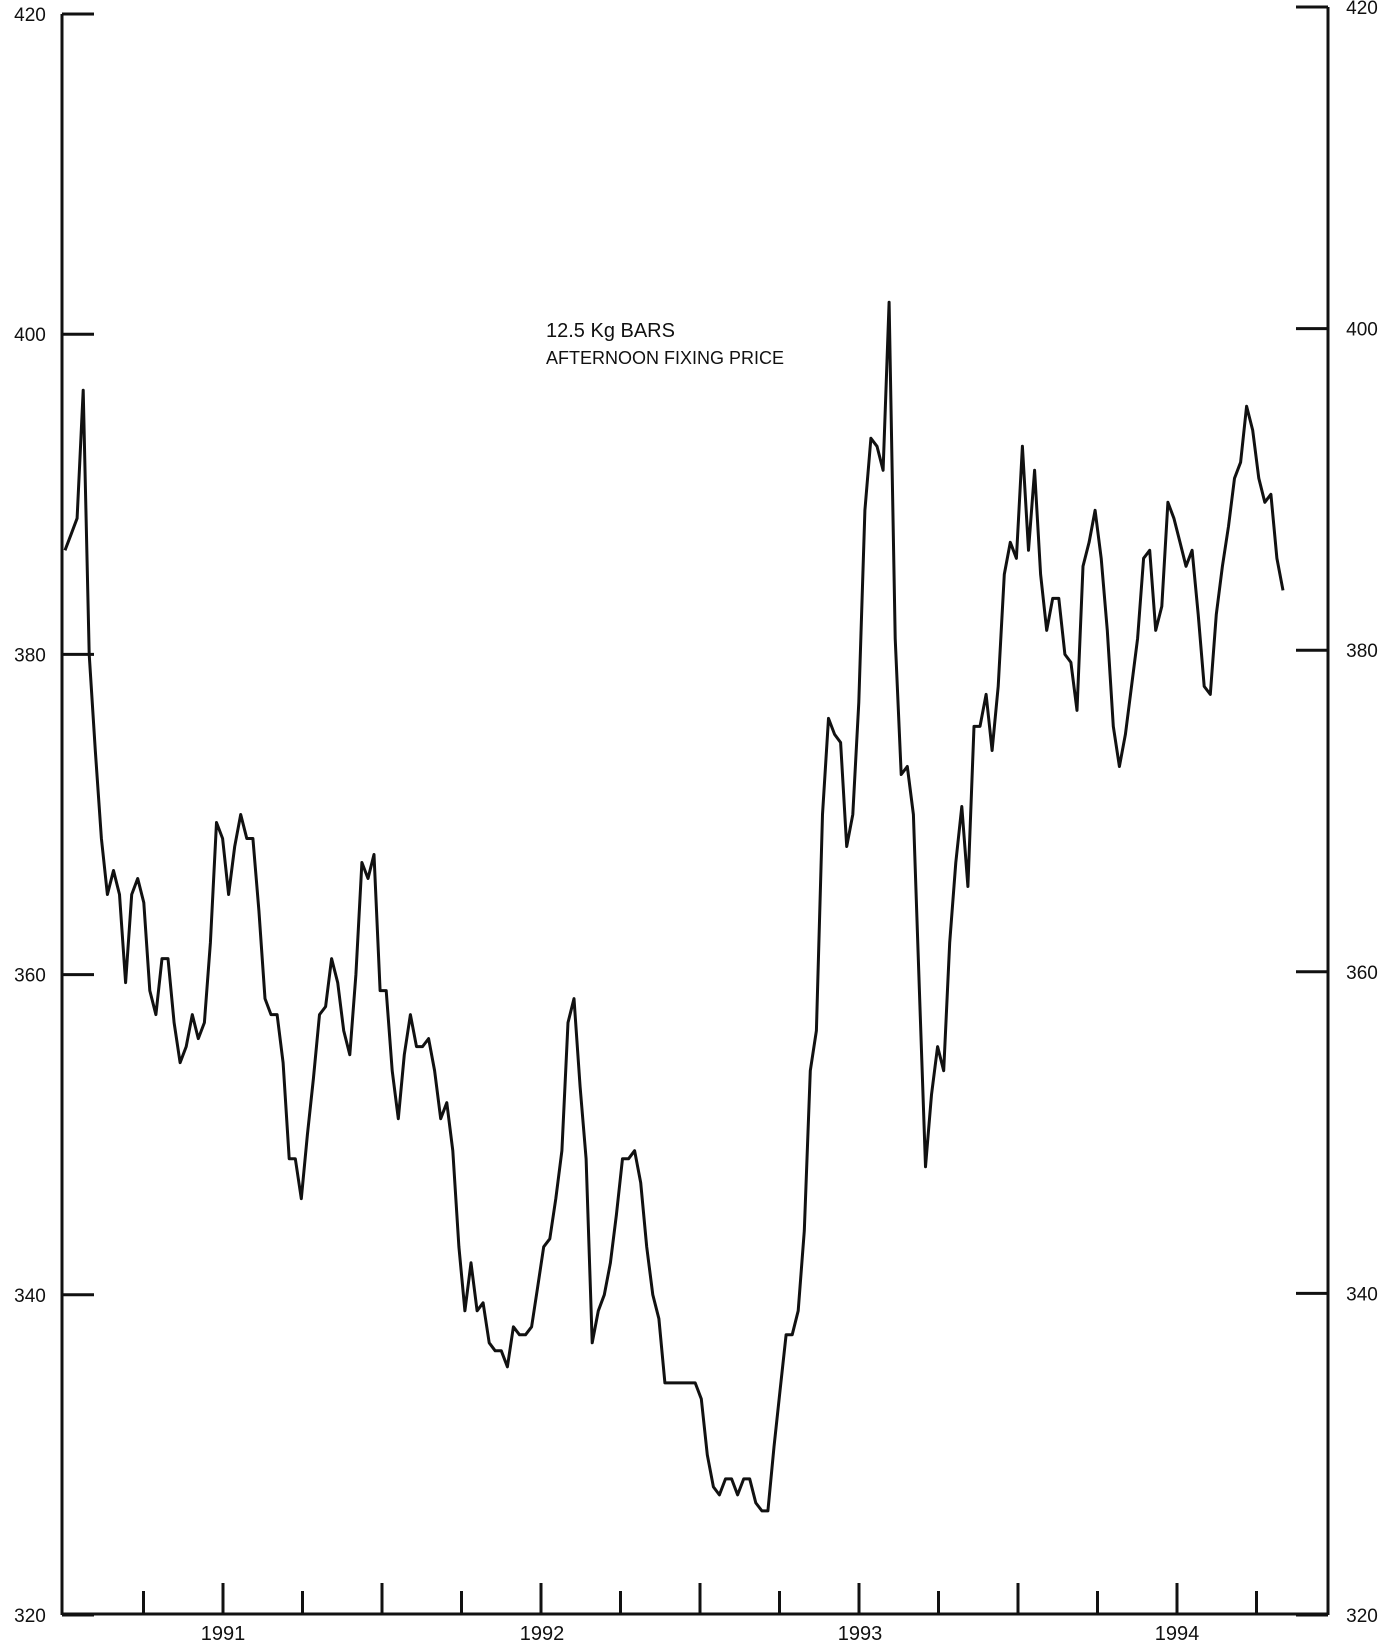 This screenshot has width=1393, height=1646. I want to click on x-tick-label: 1992, so click(542, 1634).